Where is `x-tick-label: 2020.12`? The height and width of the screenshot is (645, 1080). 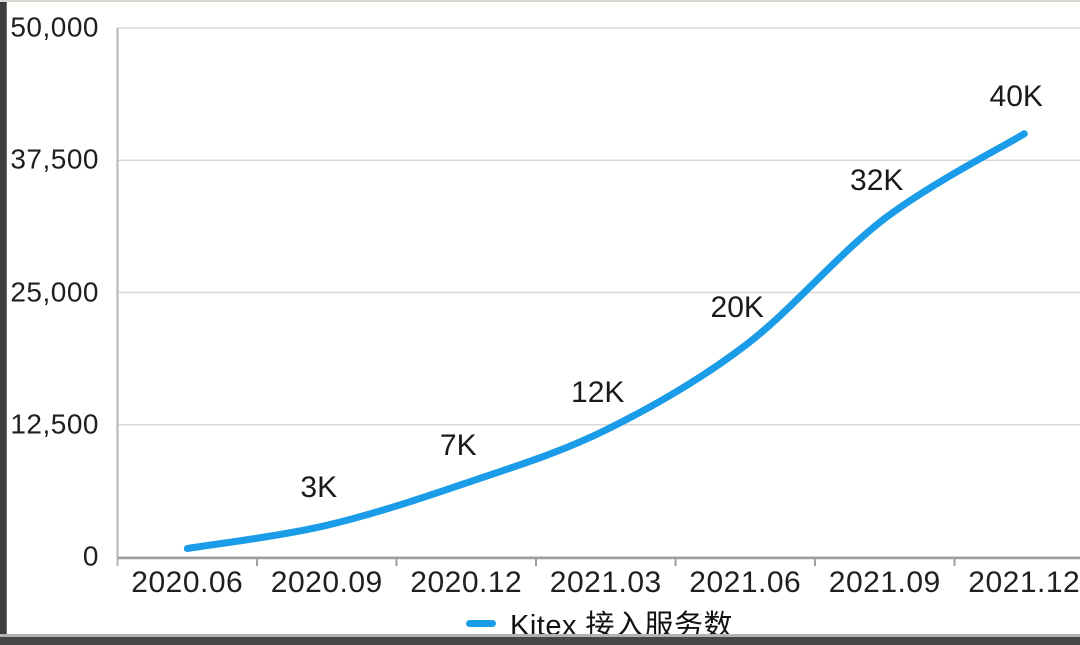 x-tick-label: 2020.12 is located at coordinates (466, 582).